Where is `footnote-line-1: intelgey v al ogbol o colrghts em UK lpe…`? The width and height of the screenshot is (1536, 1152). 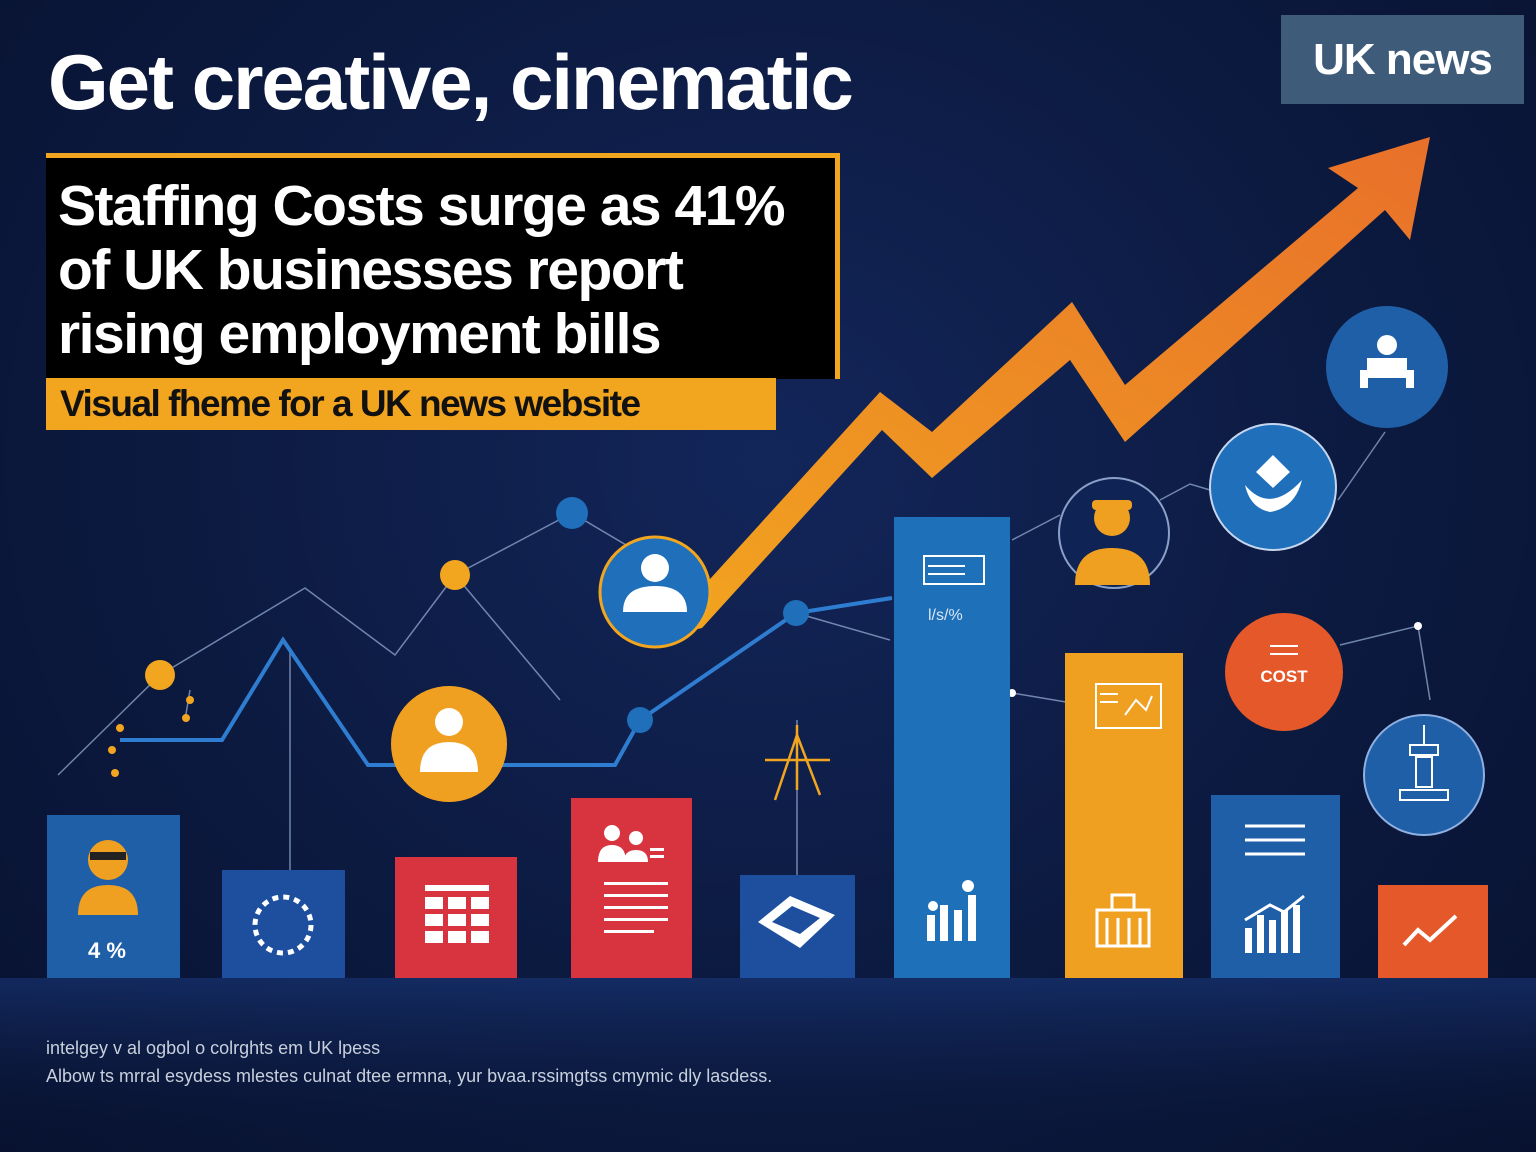
footnote-line-1: intelgey v al ogbol o colrghts em UK lpe… is located at coordinates (213, 1048).